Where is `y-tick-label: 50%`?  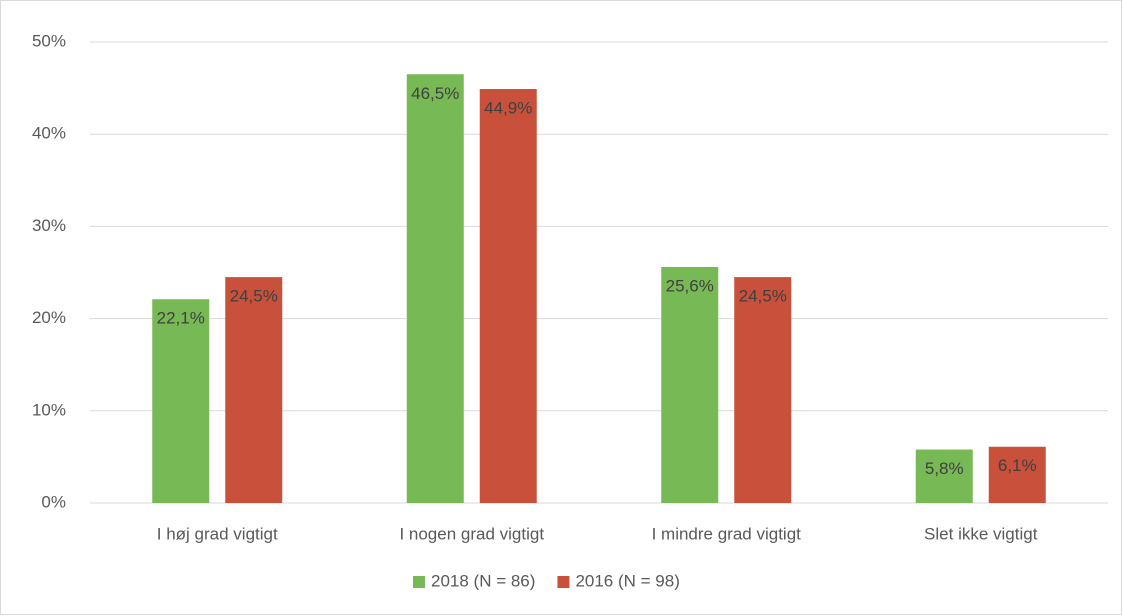
y-tick-label: 50% is located at coordinates (49, 40).